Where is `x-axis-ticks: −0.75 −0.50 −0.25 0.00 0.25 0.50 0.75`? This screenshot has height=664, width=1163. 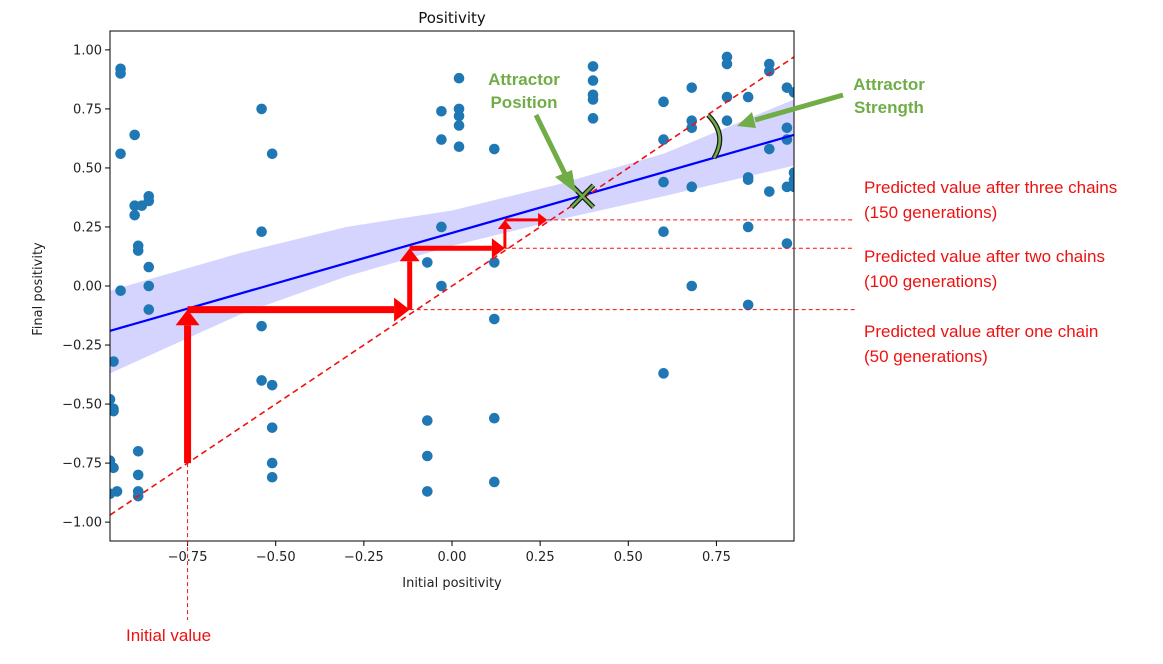 x-axis-ticks: −0.75 −0.50 −0.25 0.00 0.25 0.50 0.75 is located at coordinates (449, 553).